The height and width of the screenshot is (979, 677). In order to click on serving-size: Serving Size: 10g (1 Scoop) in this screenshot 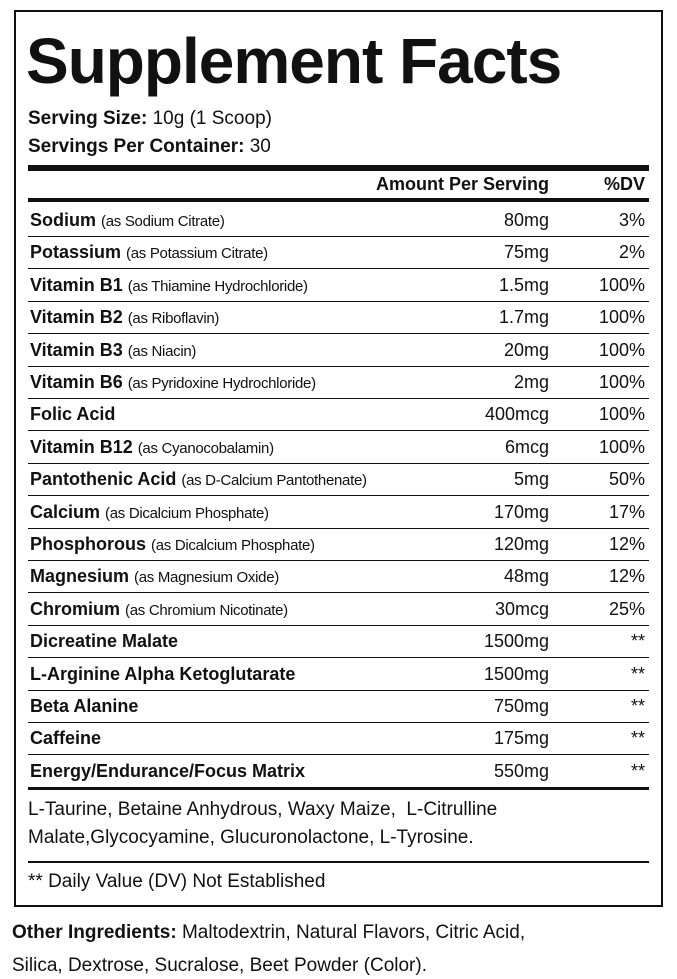, I will do `click(150, 119)`.